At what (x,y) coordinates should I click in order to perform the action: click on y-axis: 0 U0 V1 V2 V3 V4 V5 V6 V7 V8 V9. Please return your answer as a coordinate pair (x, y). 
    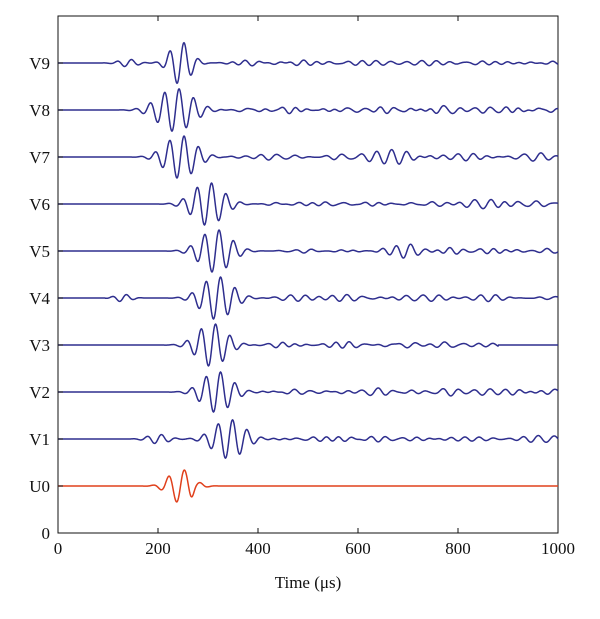
    Looking at the image, I should click on (46, 298).